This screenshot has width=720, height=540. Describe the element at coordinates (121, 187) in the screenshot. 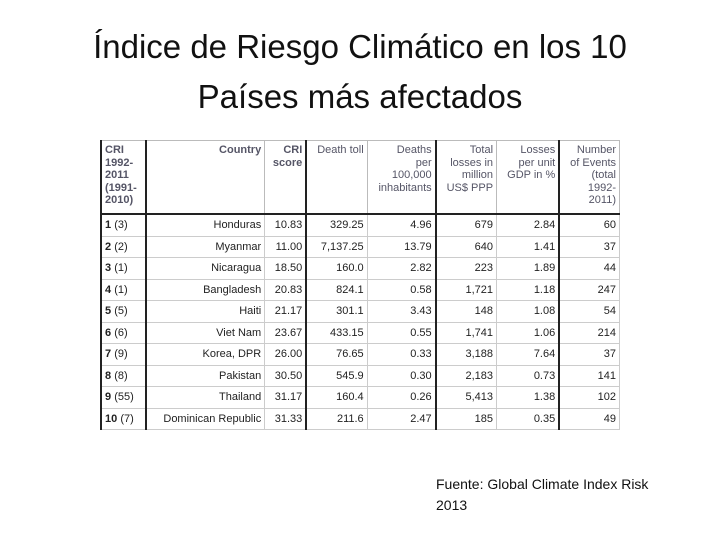

I see `header-text: (1991-` at that location.